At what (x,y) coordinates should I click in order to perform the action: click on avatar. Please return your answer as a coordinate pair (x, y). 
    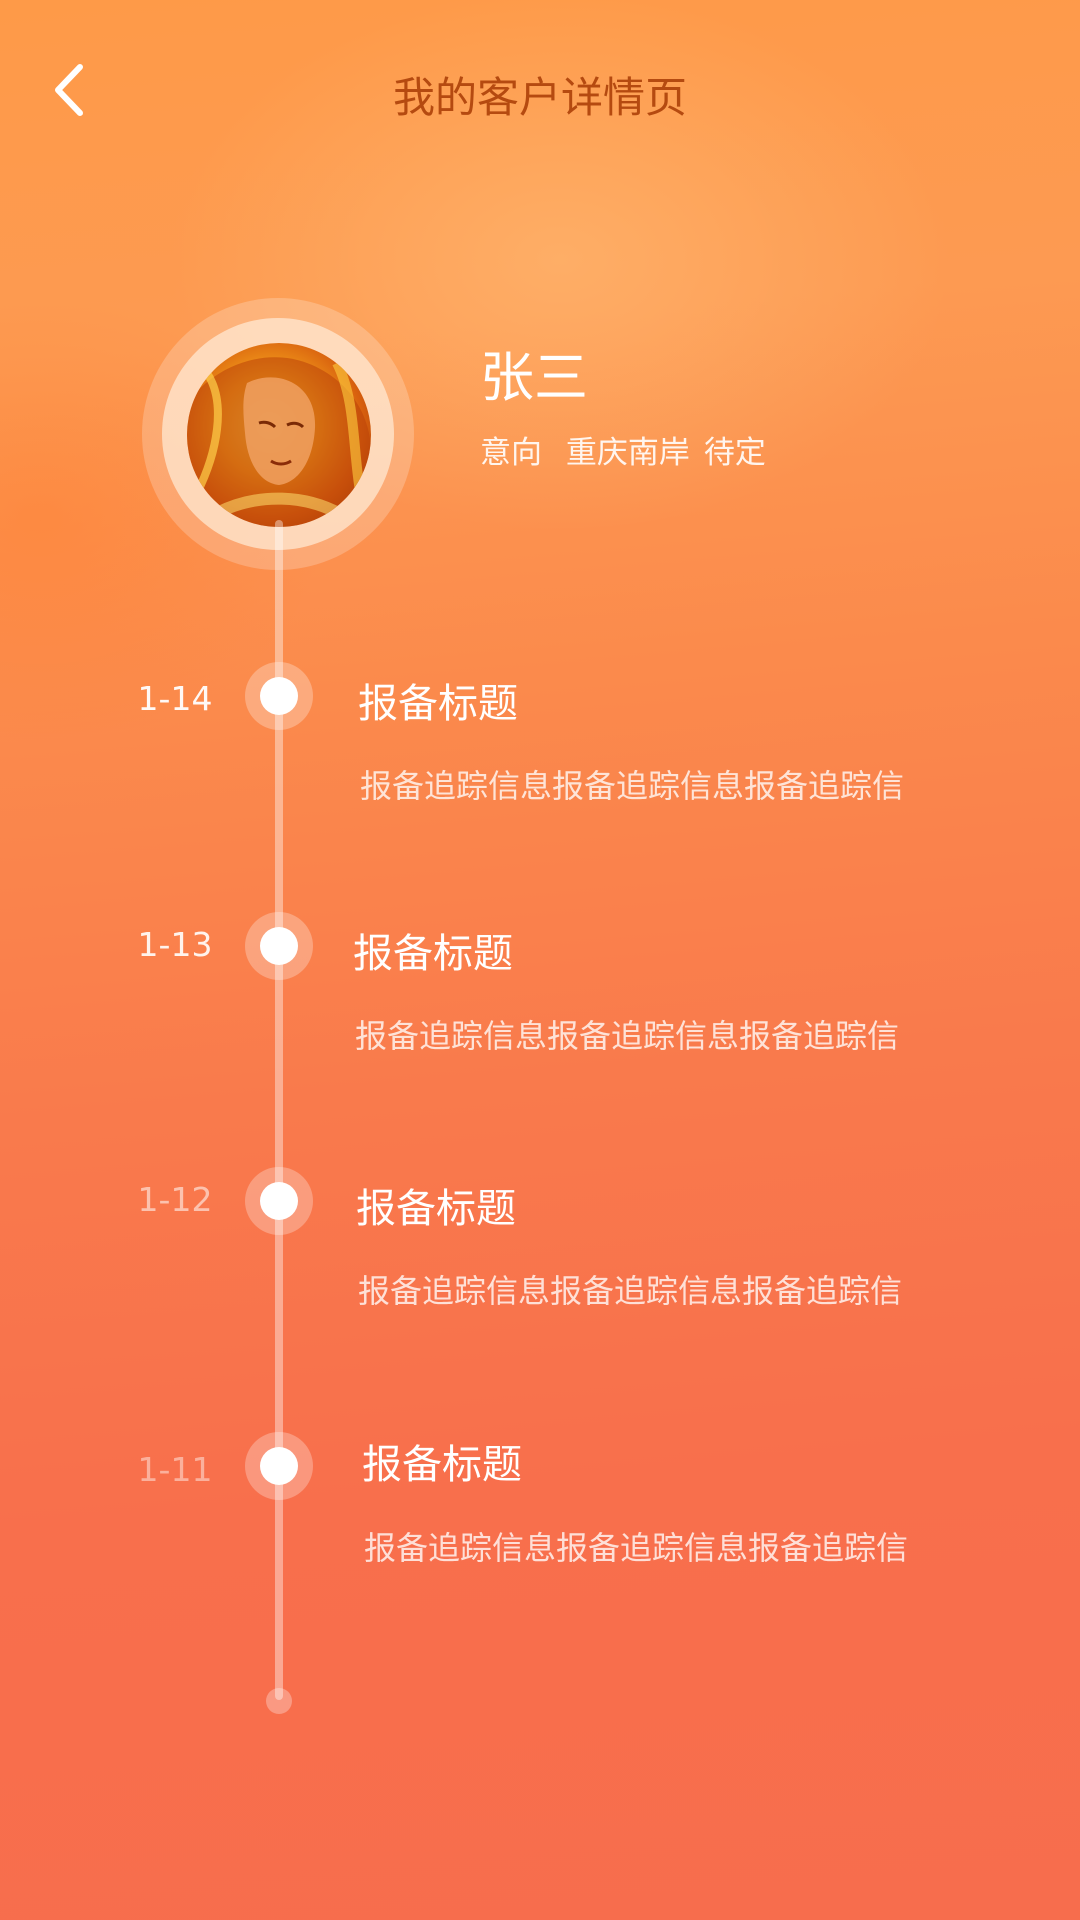
    Looking at the image, I should click on (279, 435).